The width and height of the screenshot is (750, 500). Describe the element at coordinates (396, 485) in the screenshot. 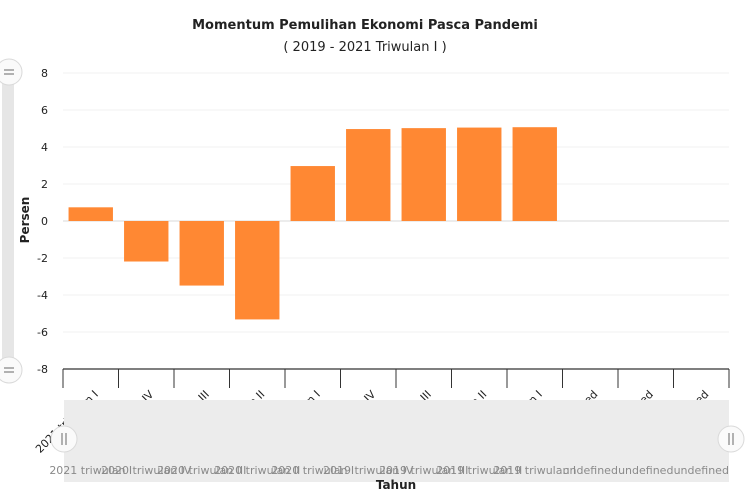

I see `x-axis-label: Tahun` at that location.